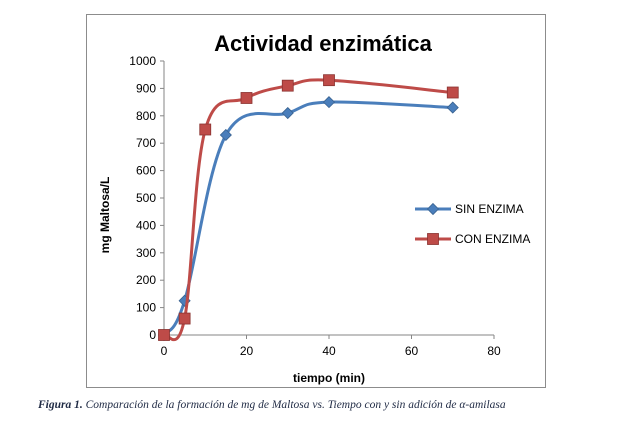 Image resolution: width=632 pixels, height=438 pixels. I want to click on y-tick-label: 800, so click(146, 116).